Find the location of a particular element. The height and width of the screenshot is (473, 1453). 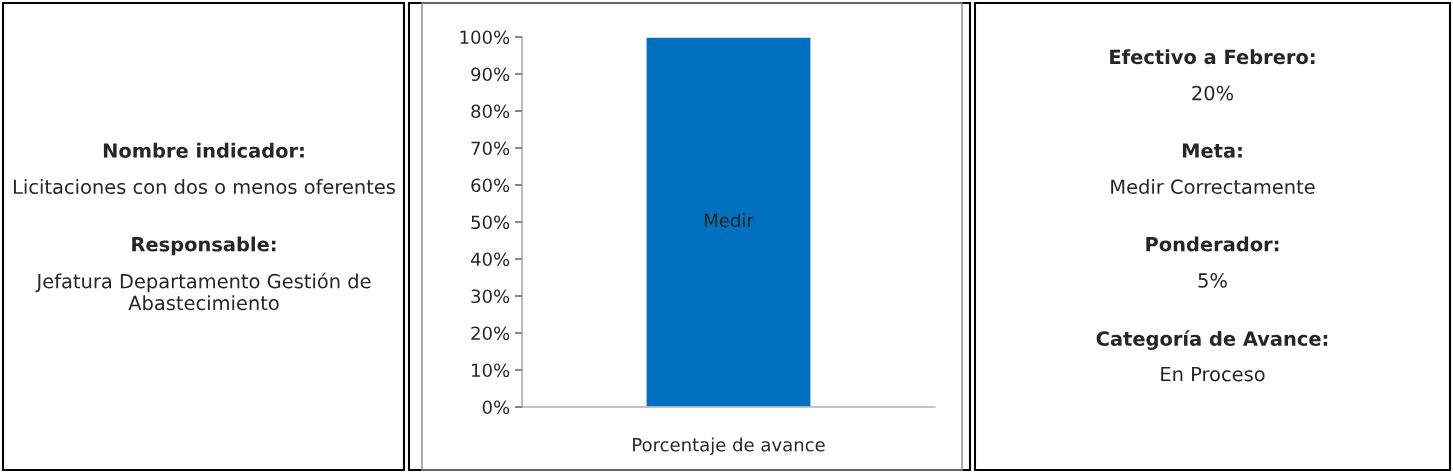

y-tick-label: 60% is located at coordinates (490, 185).